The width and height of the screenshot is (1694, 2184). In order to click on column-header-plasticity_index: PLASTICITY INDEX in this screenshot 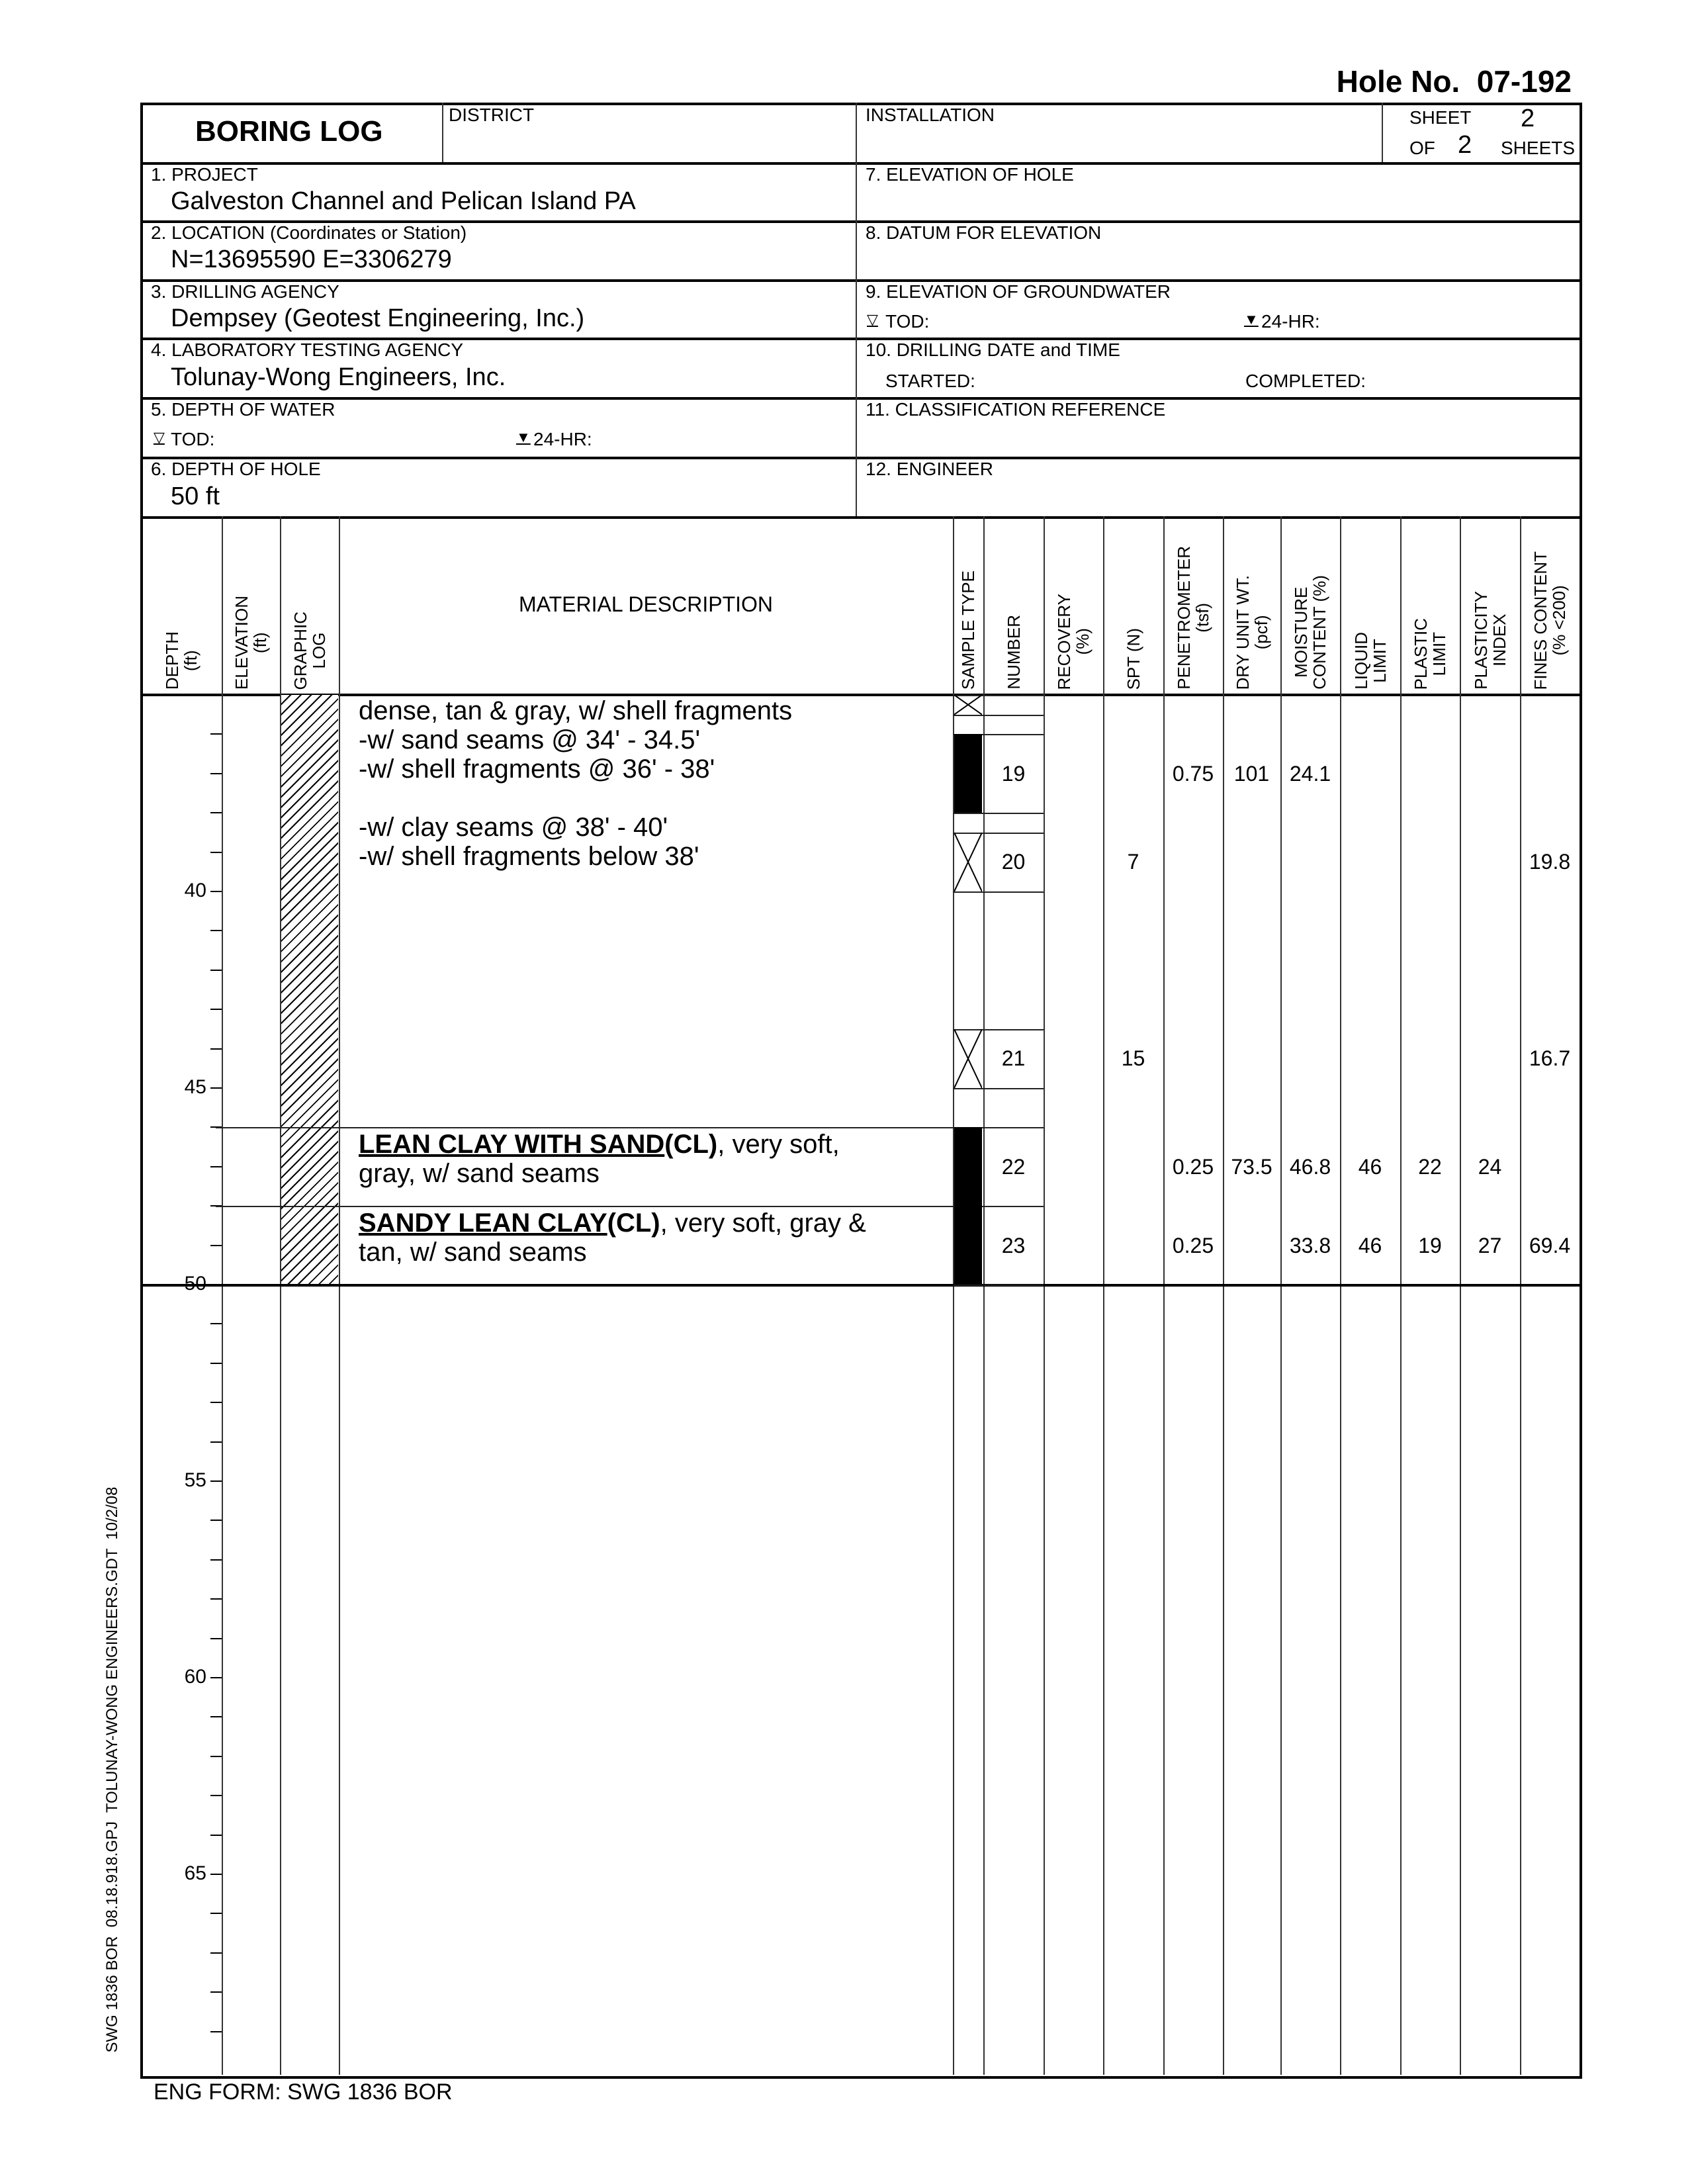, I will do `click(1490, 604)`.